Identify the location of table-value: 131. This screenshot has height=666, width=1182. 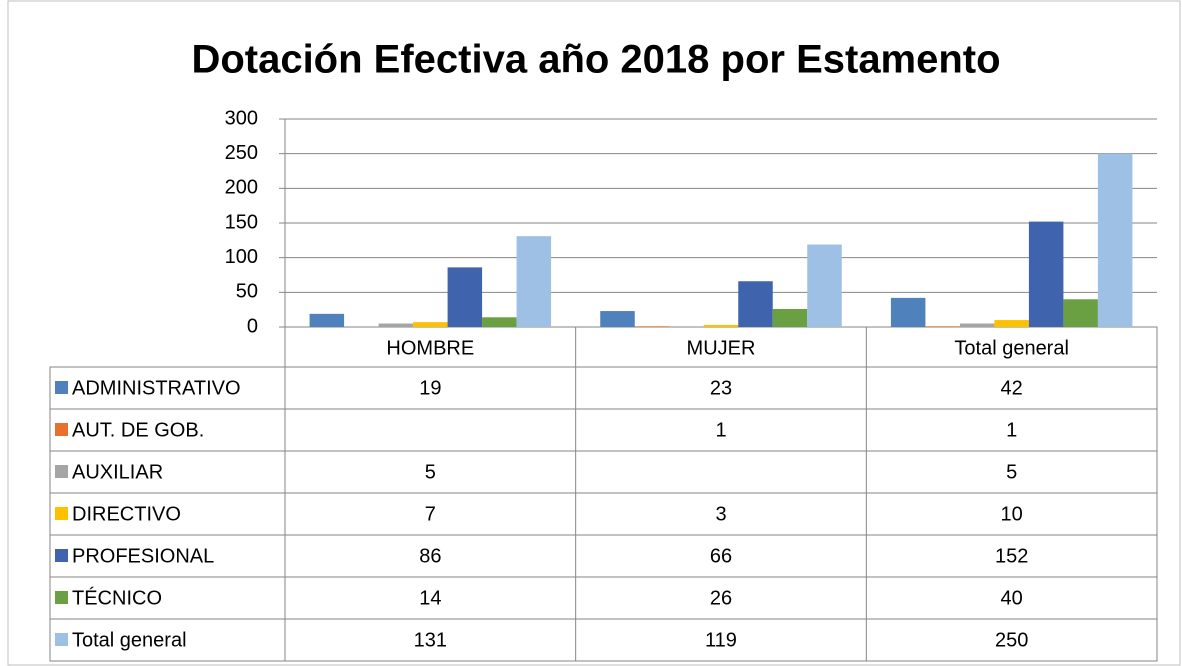
(430, 640).